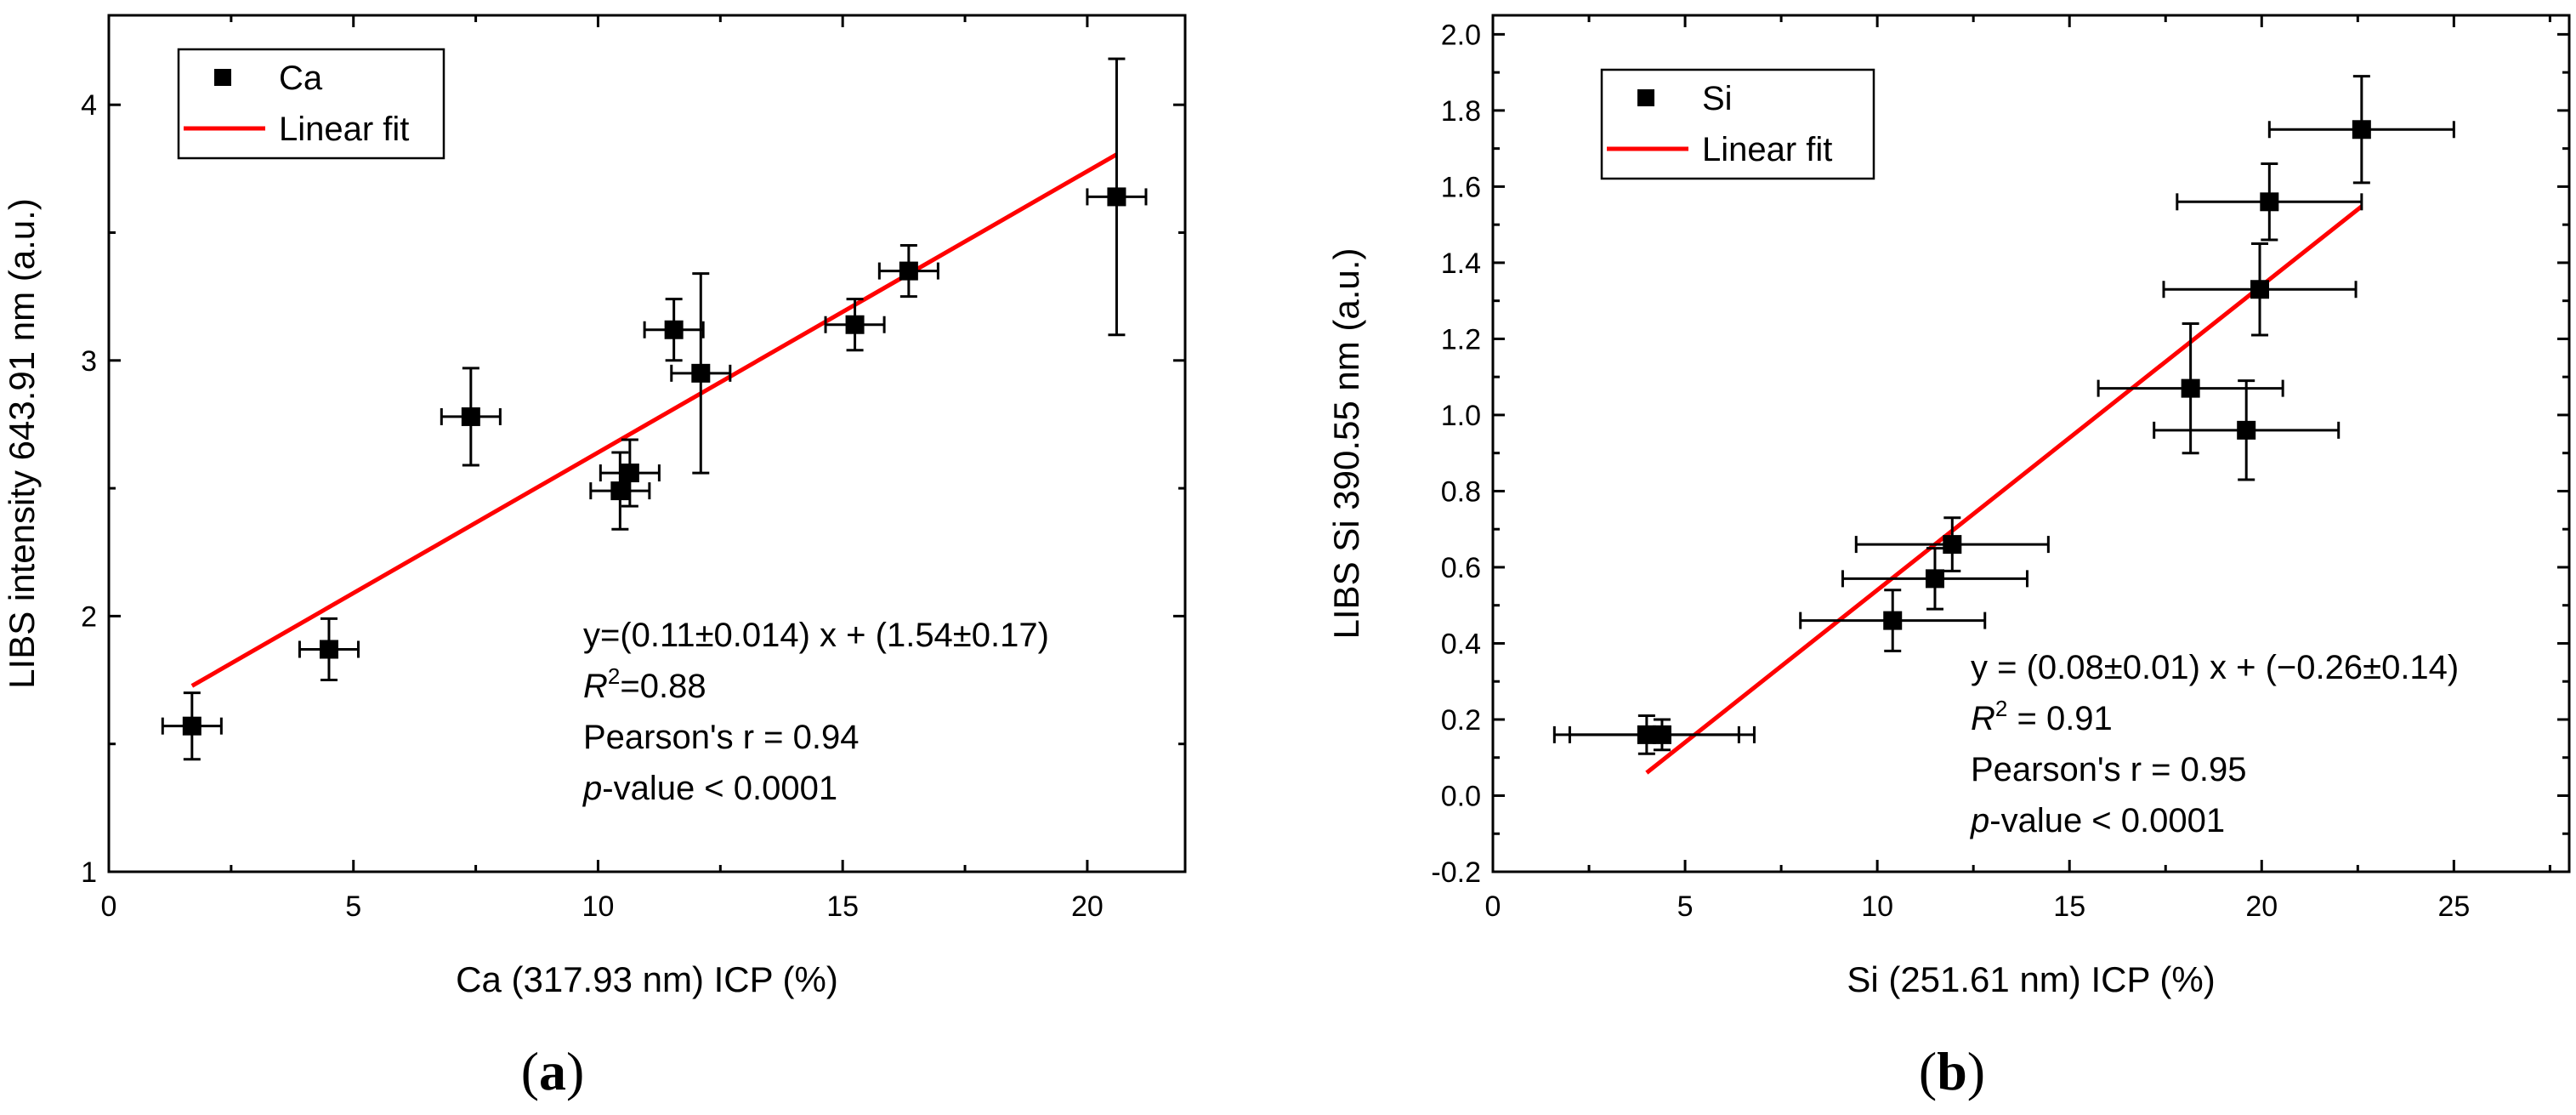 This screenshot has height=1115, width=2576. Describe the element at coordinates (2215, 667) in the screenshot. I see `fit-equation: y = (0.08±0.01) x + (−0.26±0.14)` at that location.